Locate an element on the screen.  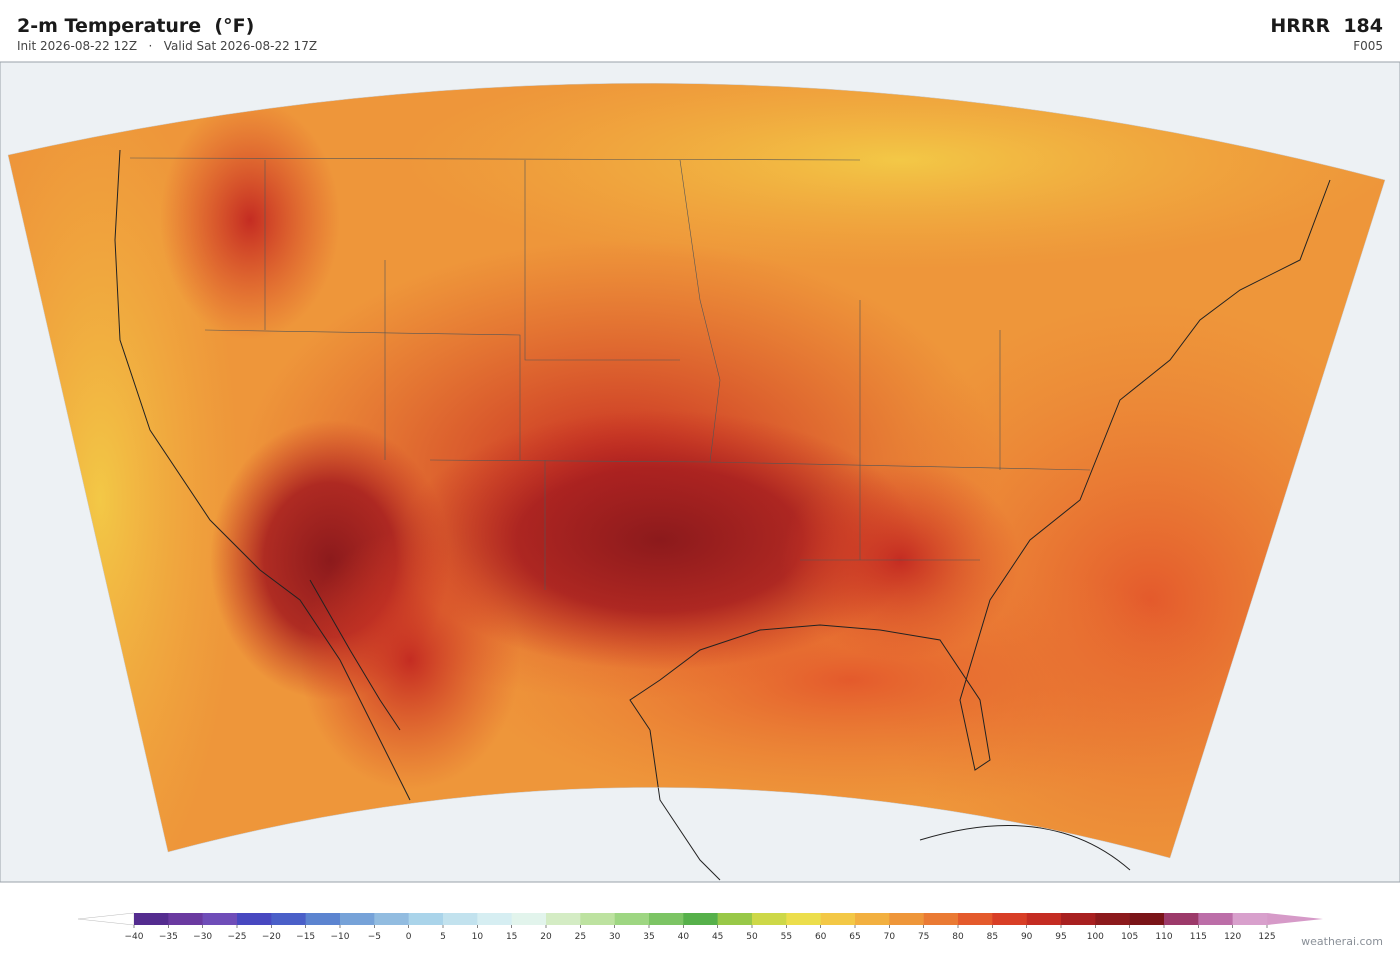
colorbar-tick-label: 85 is located at coordinates (992, 937).